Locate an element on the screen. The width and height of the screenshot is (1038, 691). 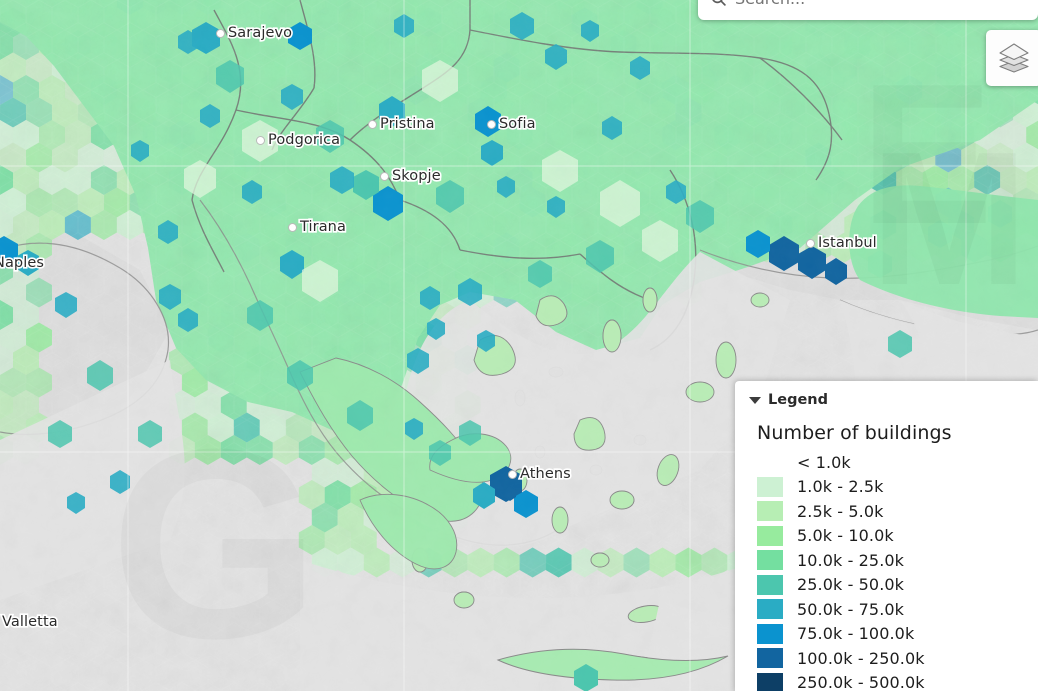
layers-control-button is located at coordinates (1012, 58).